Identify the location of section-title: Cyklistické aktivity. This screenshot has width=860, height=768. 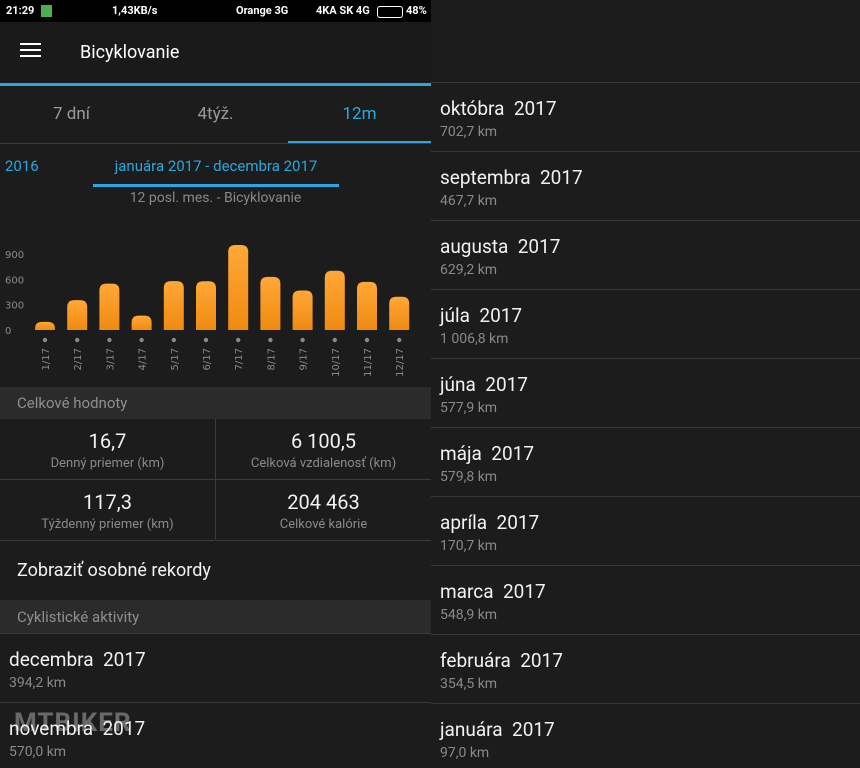
(78, 617).